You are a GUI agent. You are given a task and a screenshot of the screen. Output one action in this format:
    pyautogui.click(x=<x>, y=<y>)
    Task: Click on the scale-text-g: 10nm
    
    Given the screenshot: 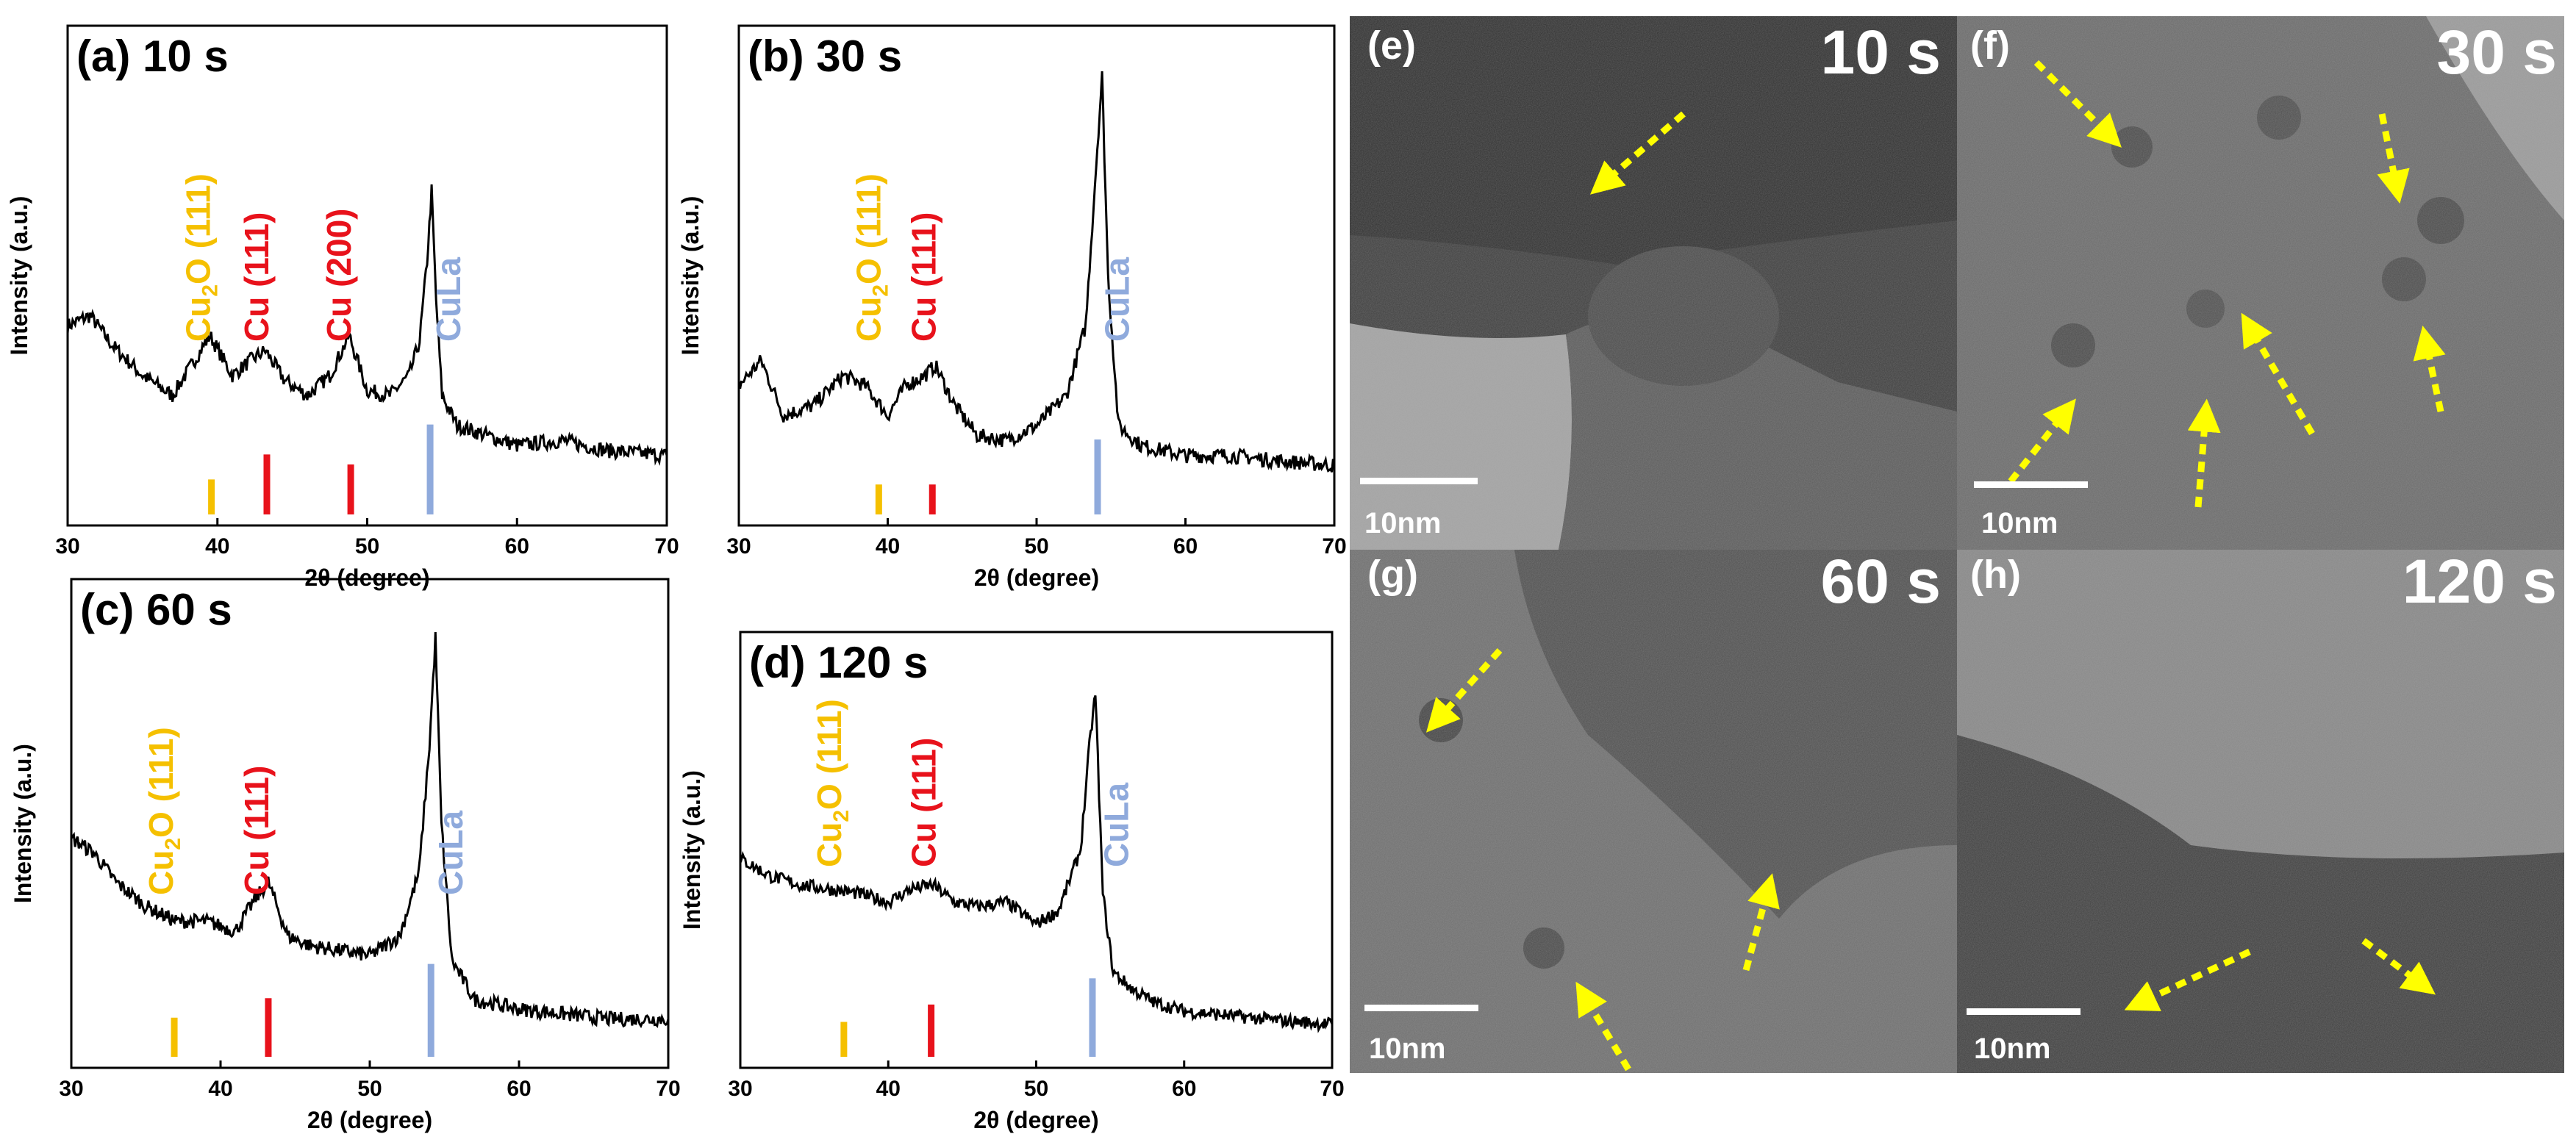 What is the action you would take?
    pyautogui.click(x=1408, y=1049)
    